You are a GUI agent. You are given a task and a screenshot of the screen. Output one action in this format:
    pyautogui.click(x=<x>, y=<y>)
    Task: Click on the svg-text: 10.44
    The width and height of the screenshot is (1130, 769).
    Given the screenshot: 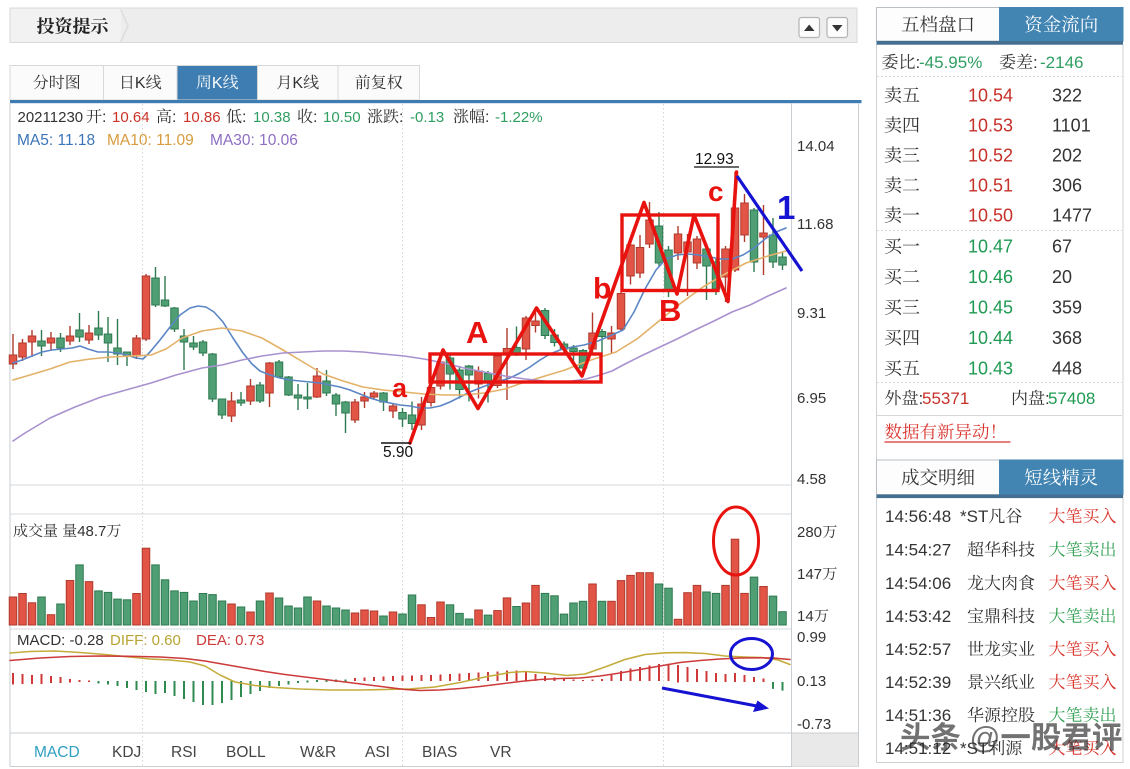 What is the action you would take?
    pyautogui.click(x=990, y=338)
    